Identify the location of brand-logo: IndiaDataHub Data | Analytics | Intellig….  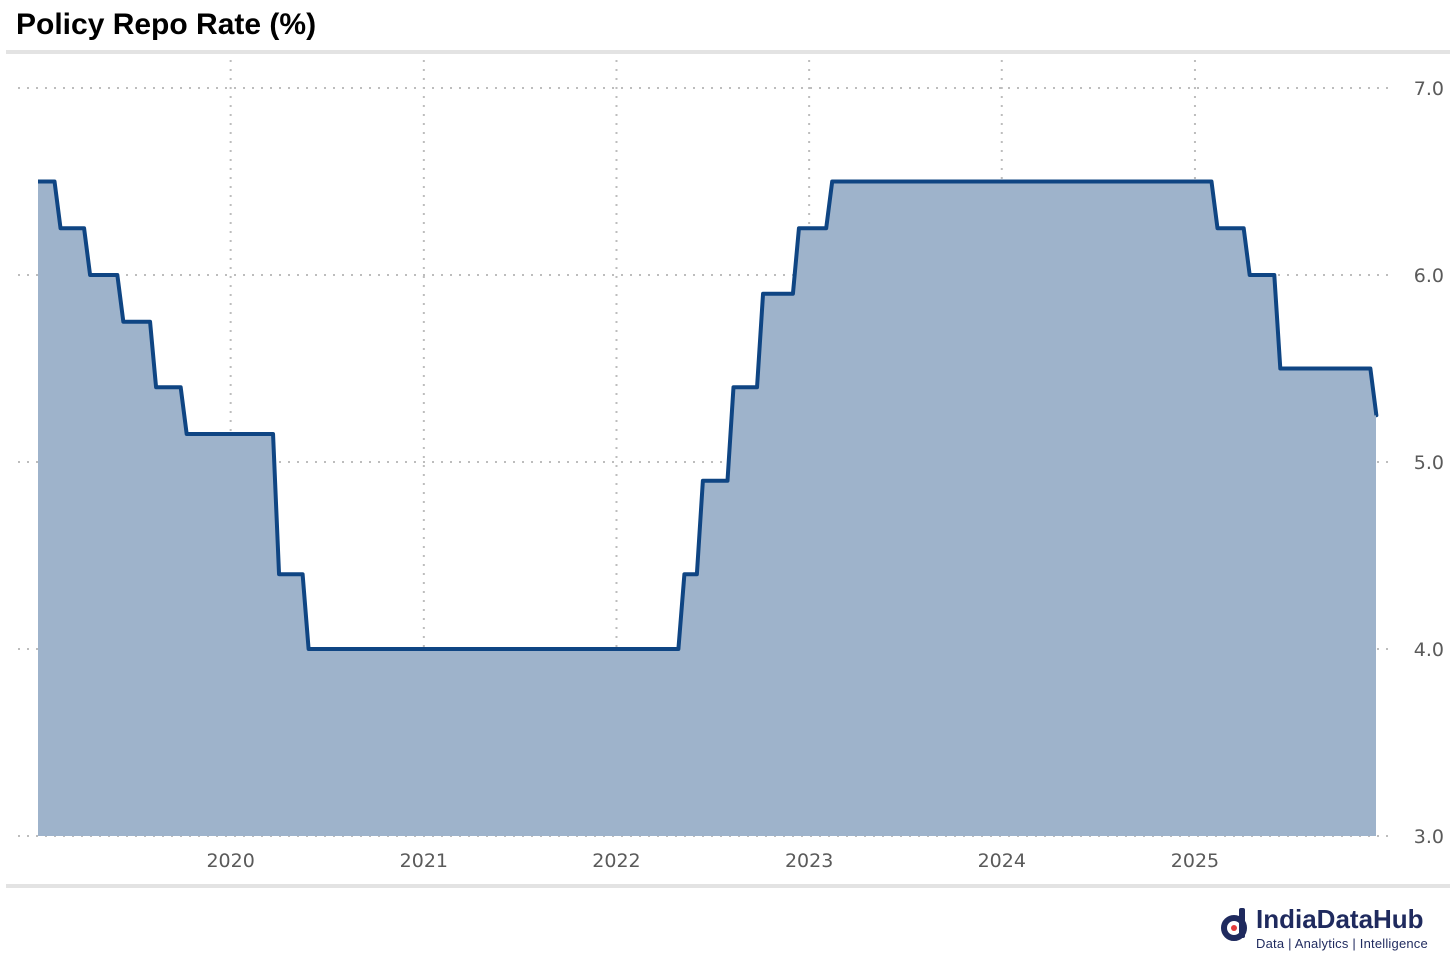
(1335, 929).